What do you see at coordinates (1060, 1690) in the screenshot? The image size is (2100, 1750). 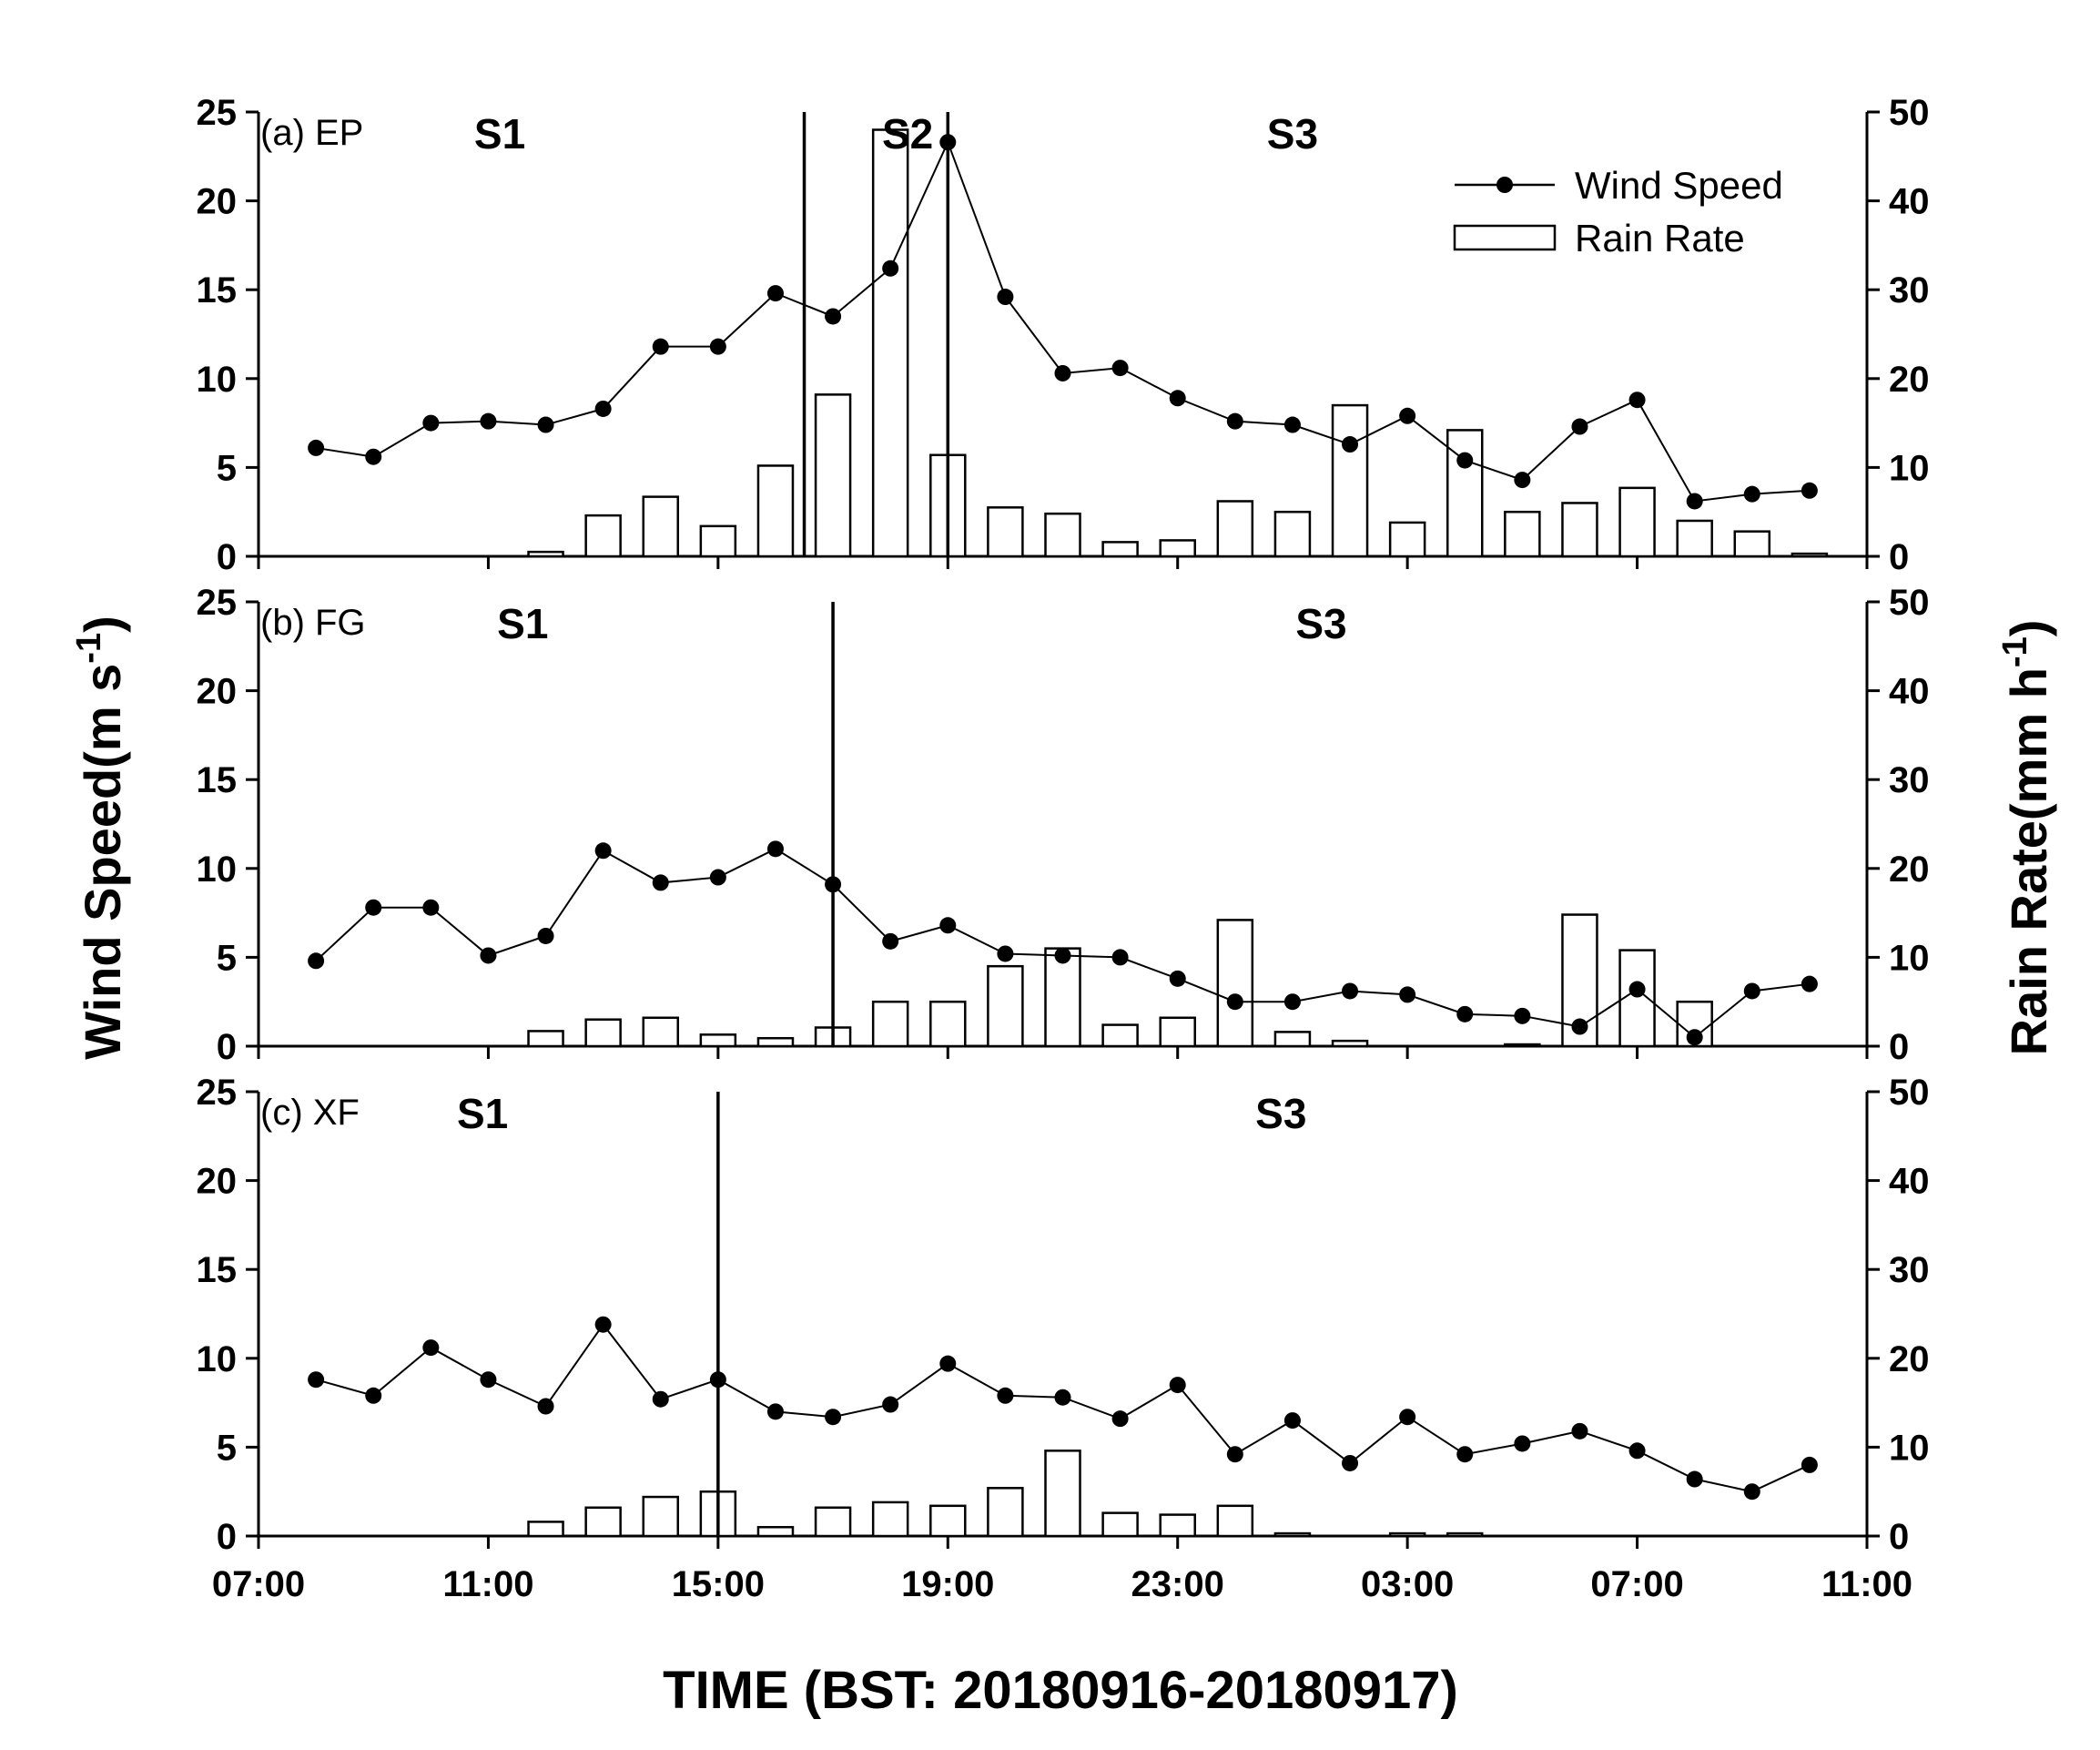 I see `x-axis-title: TIME (BST: 20180916-20180917)` at bounding box center [1060, 1690].